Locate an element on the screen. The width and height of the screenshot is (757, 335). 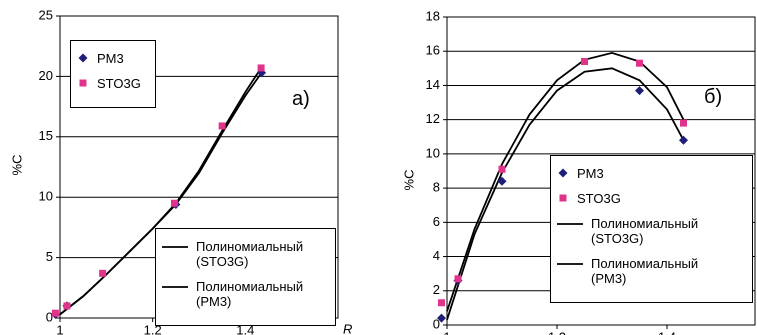
y-tick-label: 5 is located at coordinates (49, 256).